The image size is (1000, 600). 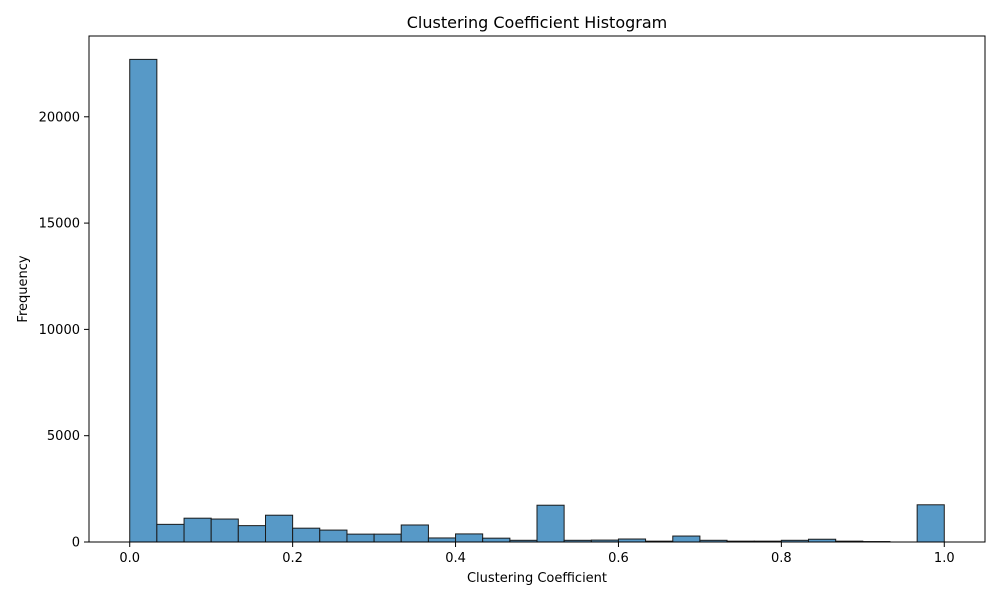 What do you see at coordinates (455, 558) in the screenshot?
I see `x-tick-label: 0.4` at bounding box center [455, 558].